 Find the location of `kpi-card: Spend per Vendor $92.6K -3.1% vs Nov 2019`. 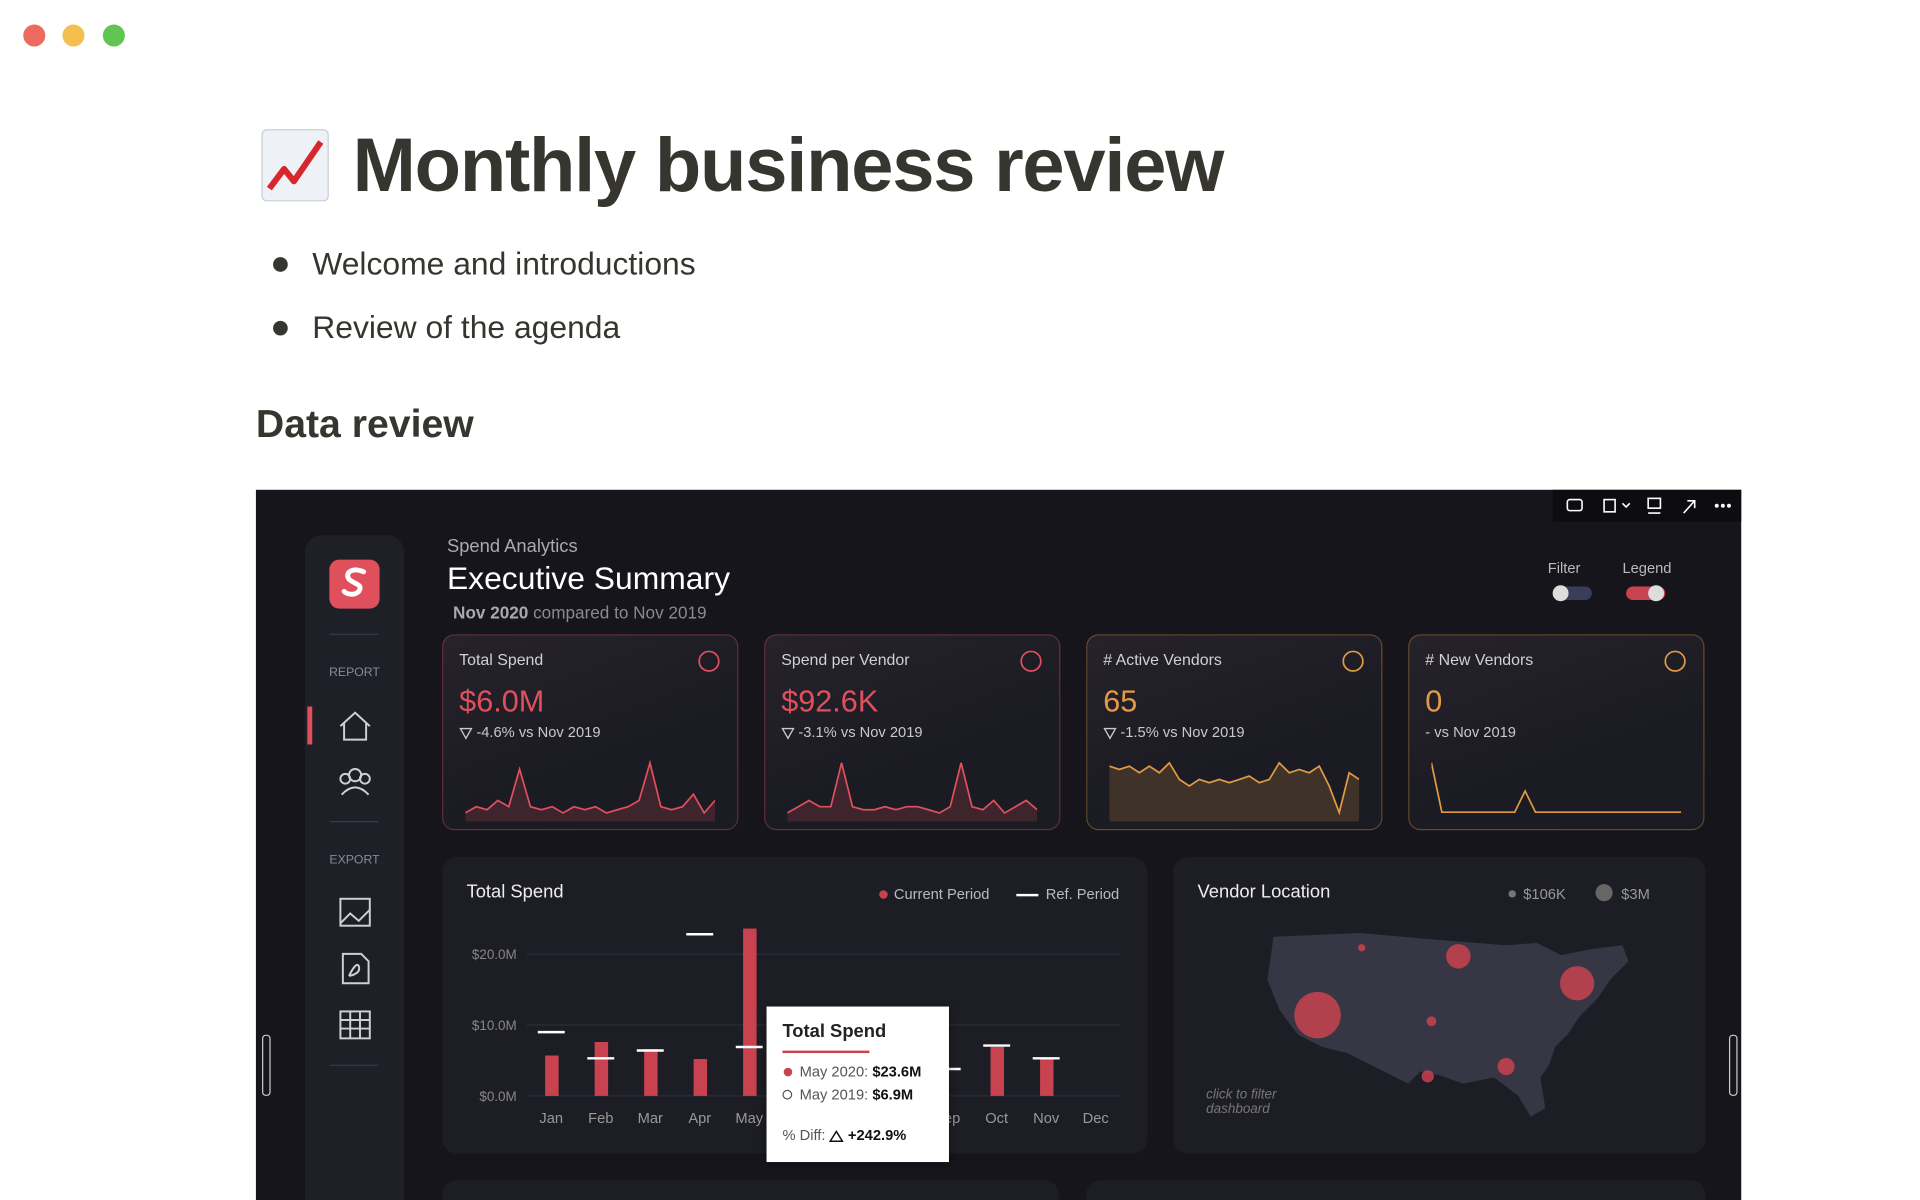

kpi-card: Spend per Vendor $92.6K -3.1% vs Nov 2019 is located at coordinates (912, 732).